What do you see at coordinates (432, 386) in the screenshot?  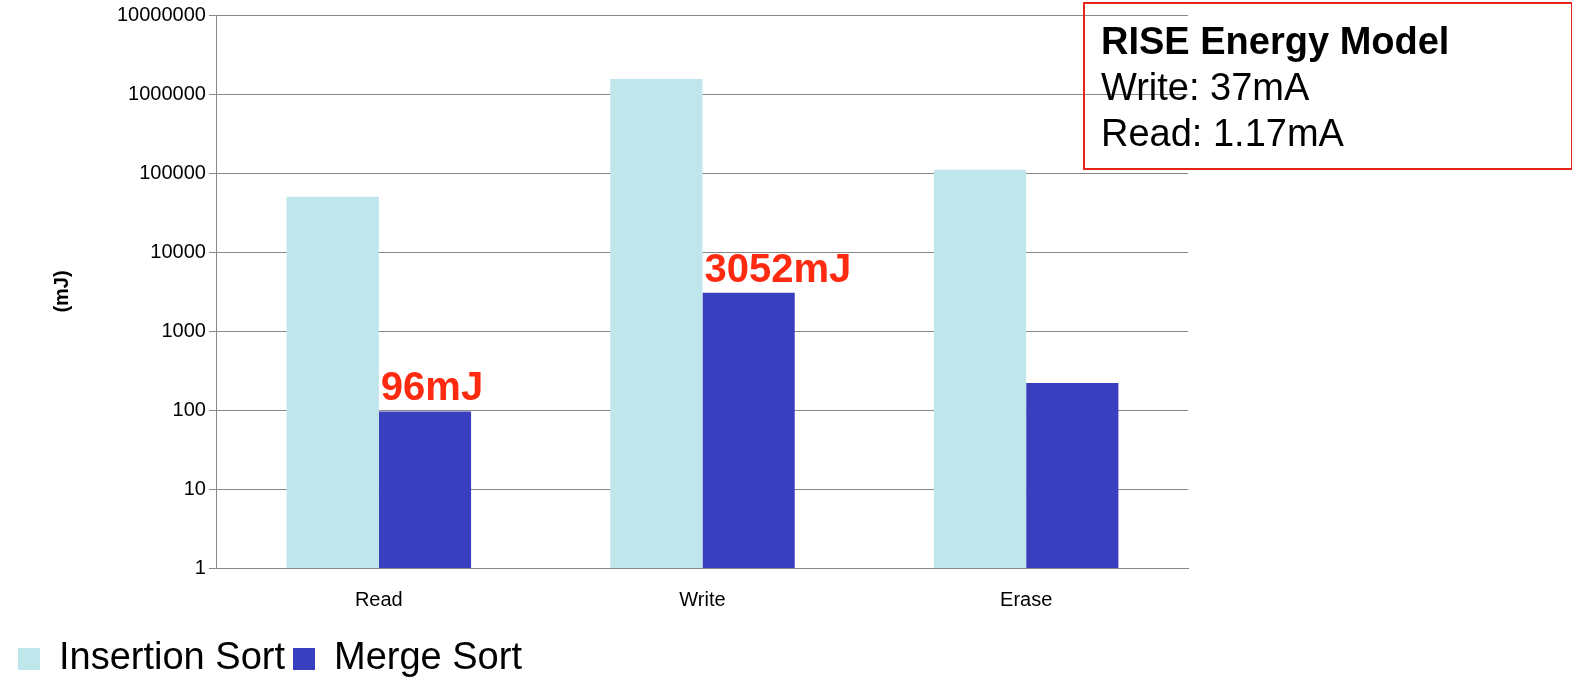 I see `data-label: 96mJ` at bounding box center [432, 386].